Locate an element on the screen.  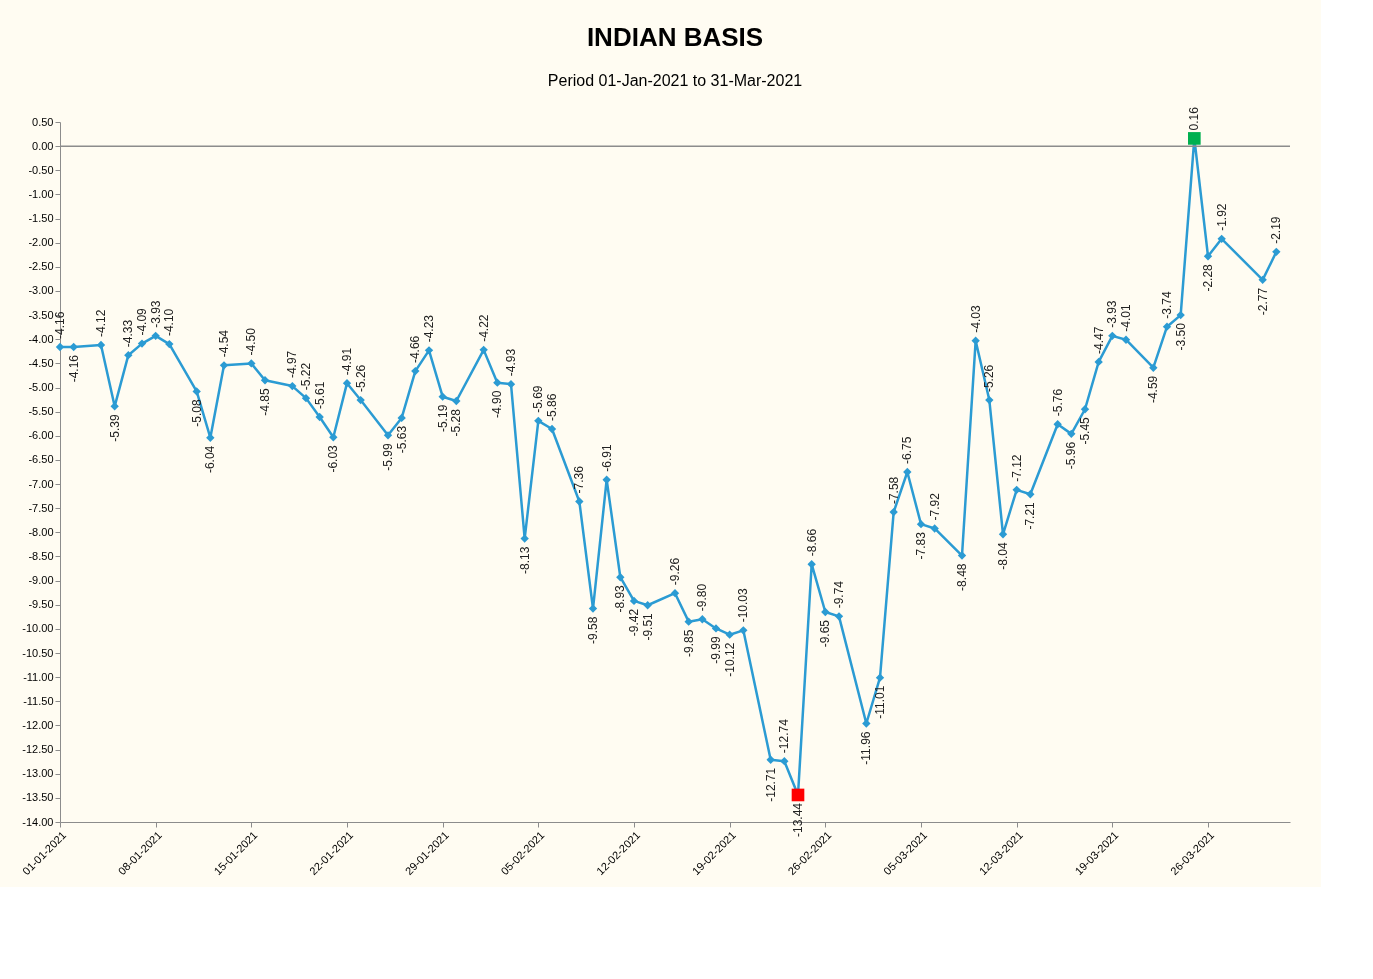
y-tick-label: -11.00 is located at coordinates (38, 676).